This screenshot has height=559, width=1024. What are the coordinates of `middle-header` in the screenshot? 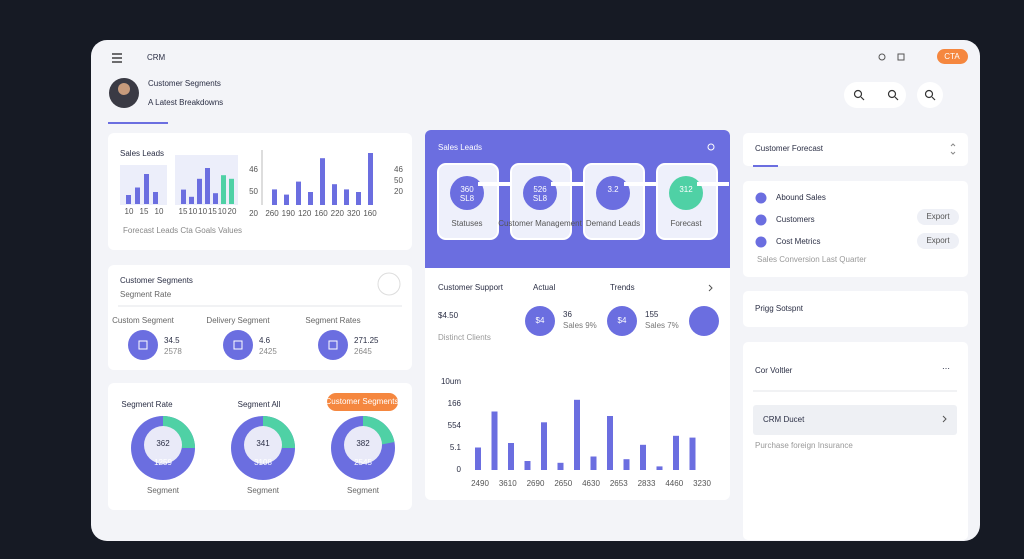 It's located at (577, 199).